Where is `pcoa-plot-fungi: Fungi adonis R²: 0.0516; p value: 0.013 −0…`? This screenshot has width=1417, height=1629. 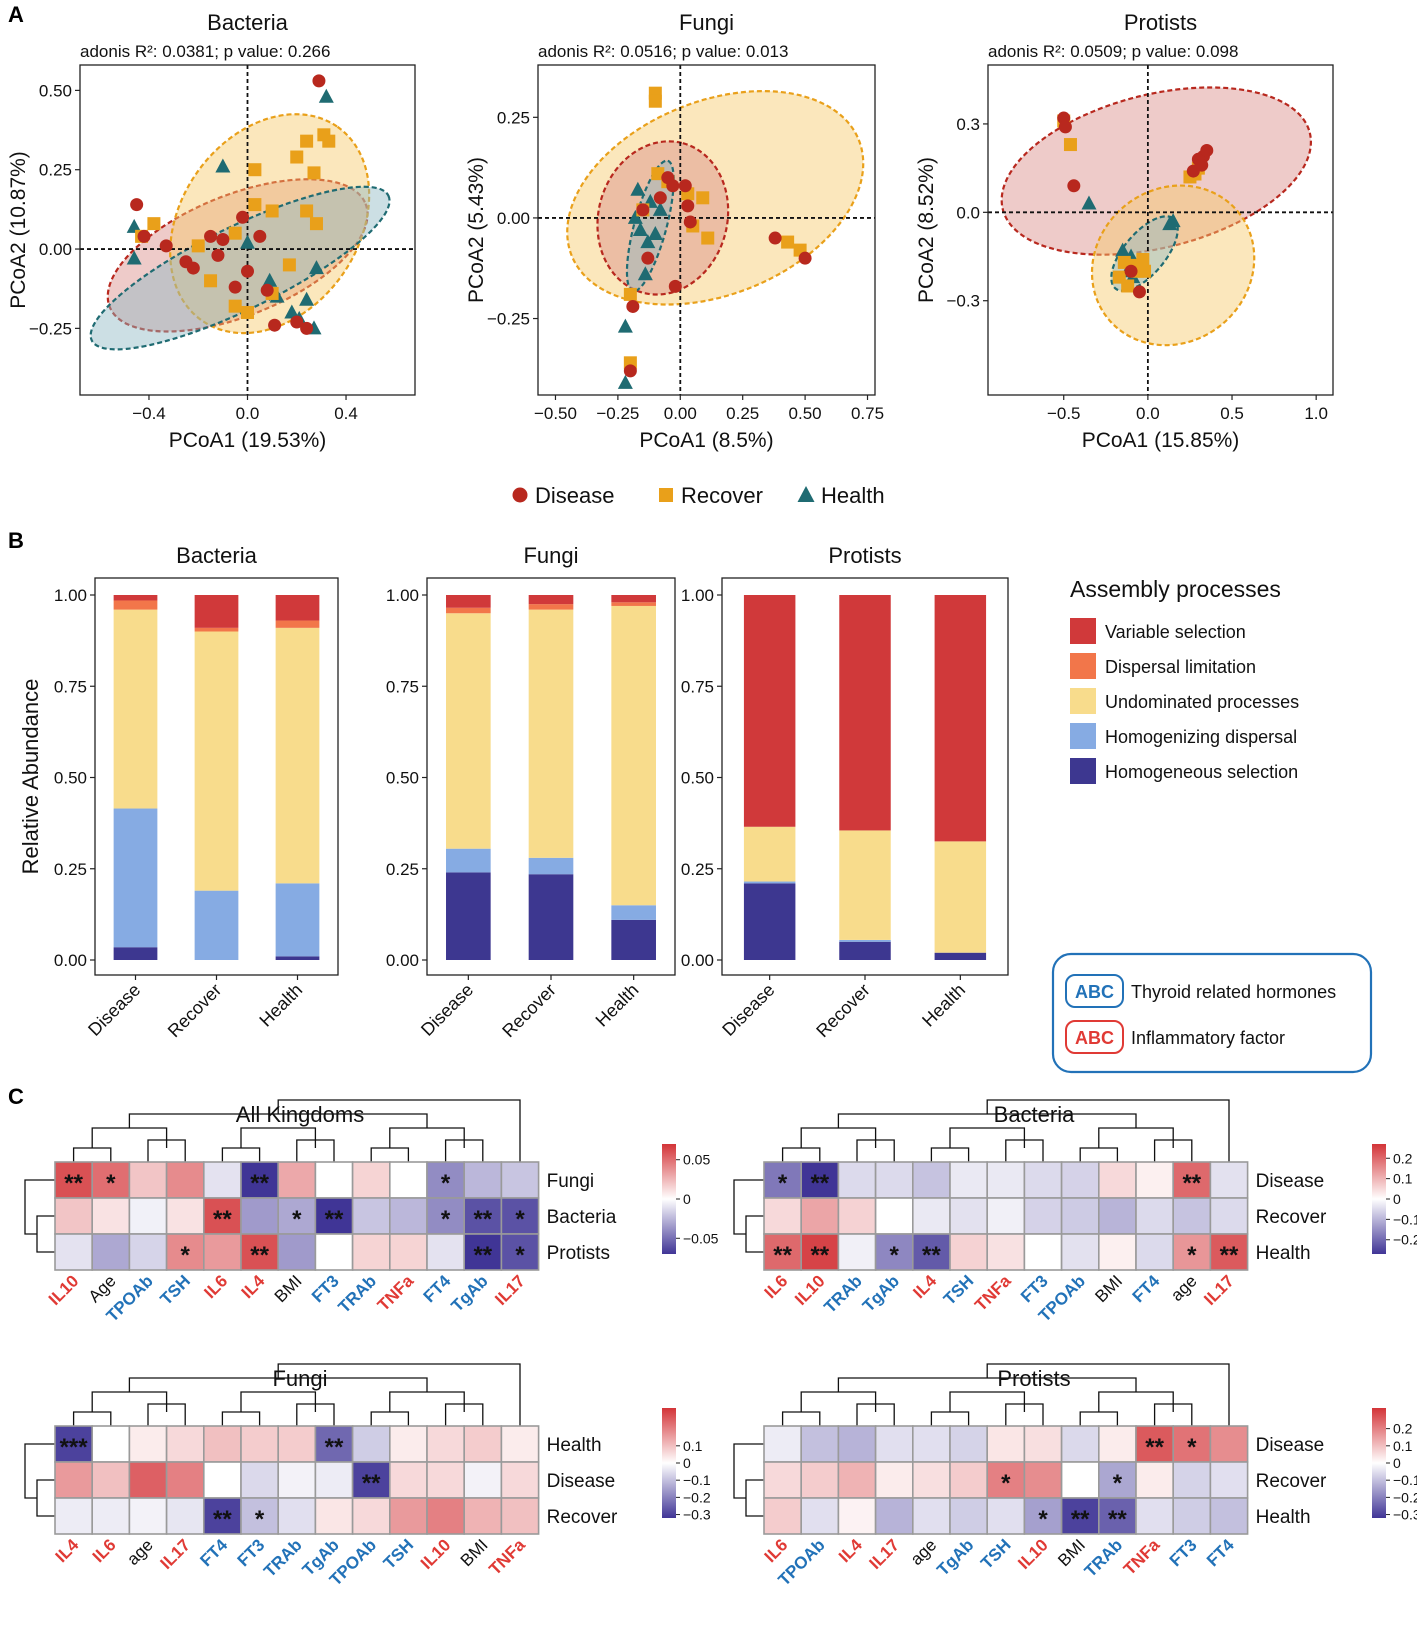
pcoa-plot-fungi: Fungi adonis R²: 0.0516; p value: 0.013 −0… is located at coordinates (674, 231).